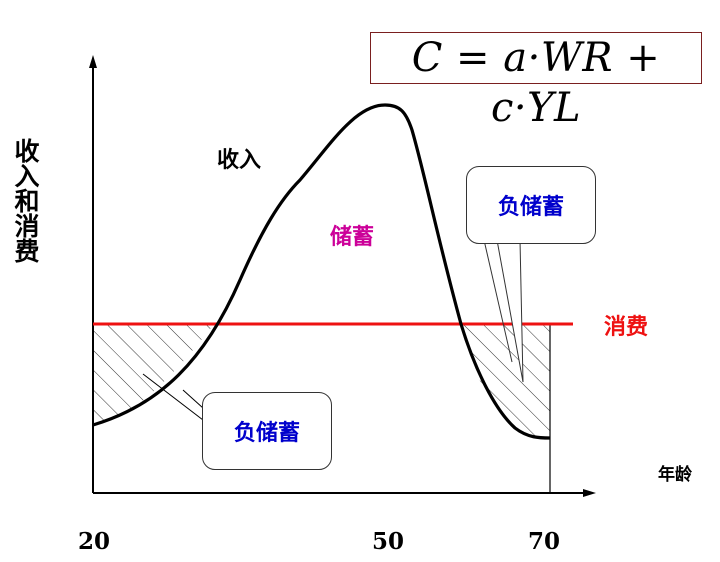 The image size is (720, 562). What do you see at coordinates (675, 475) in the screenshot?
I see `x-axis-label: 年龄` at bounding box center [675, 475].